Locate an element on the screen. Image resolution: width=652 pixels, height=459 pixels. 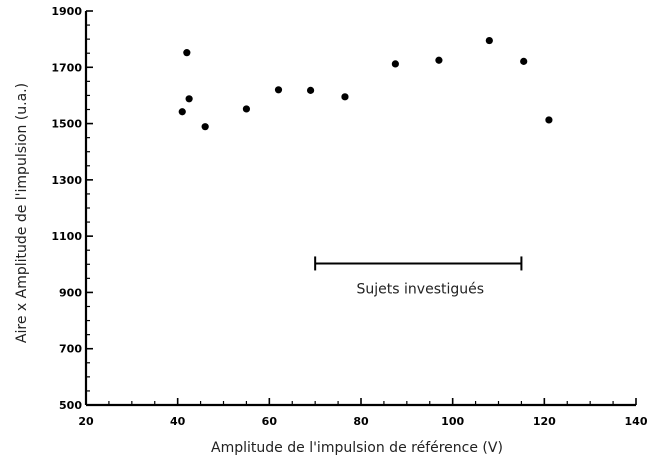
x-tick-label: 100 is located at coordinates (452, 421).